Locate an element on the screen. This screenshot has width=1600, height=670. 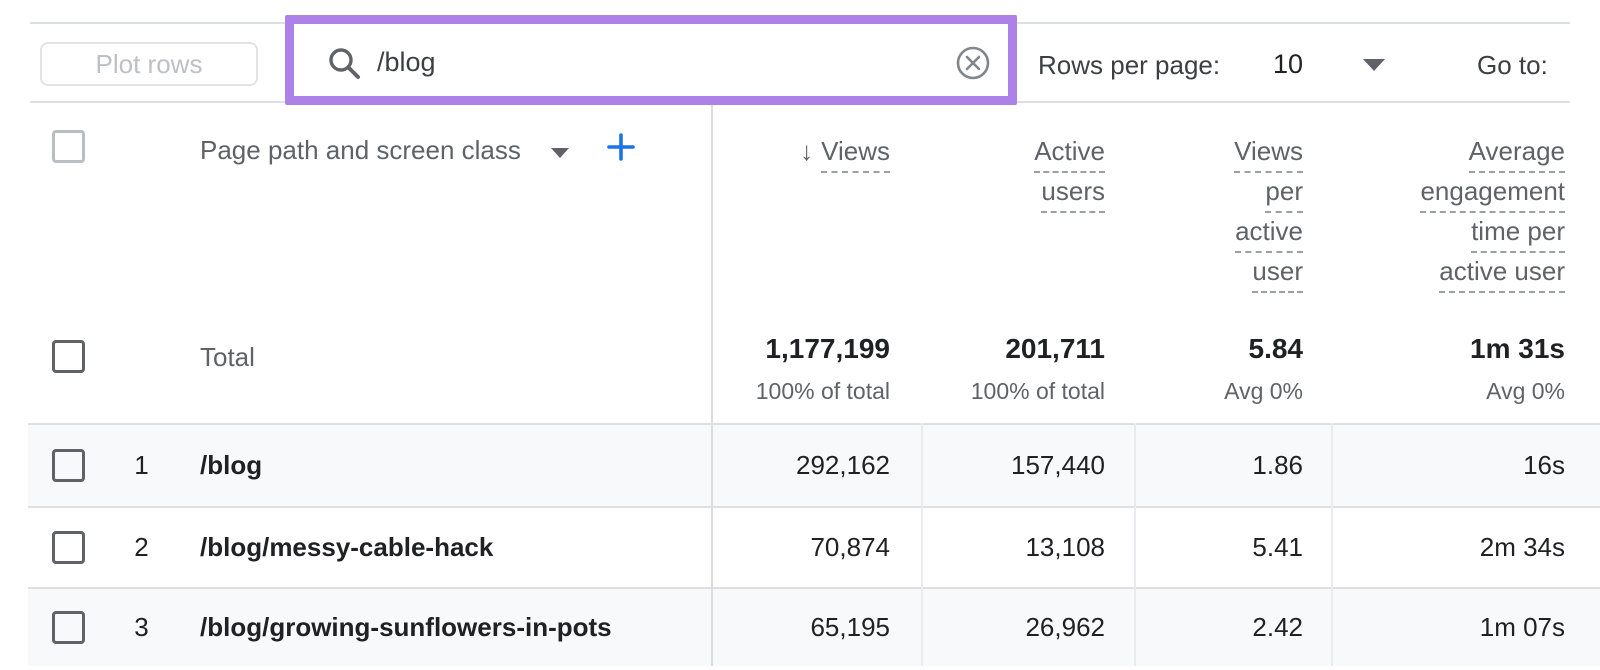
row-page-path: /blog/messy-cable-hack is located at coordinates (347, 547).